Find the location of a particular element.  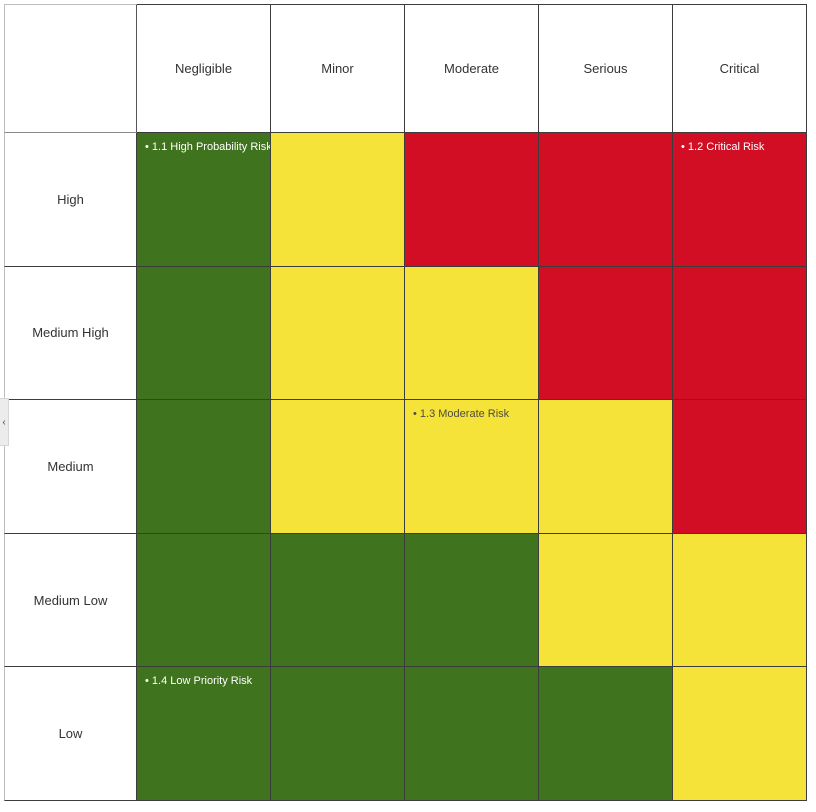

risk-item-label: 1.4 Low Priority Risk is located at coordinates (202, 681).